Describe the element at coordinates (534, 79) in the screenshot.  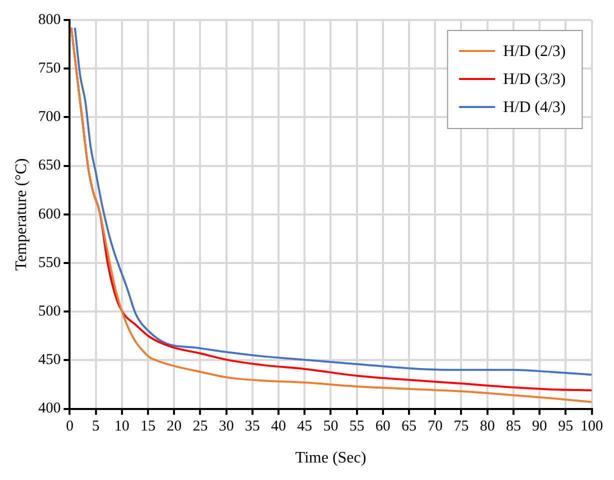
I see `legend-label: H/D (3/3)` at that location.